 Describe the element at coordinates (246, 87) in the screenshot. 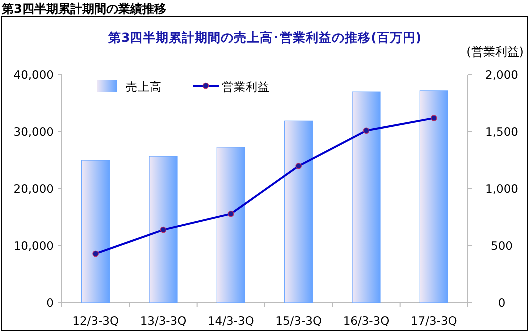

I see `legend-label: 営業利益` at that location.